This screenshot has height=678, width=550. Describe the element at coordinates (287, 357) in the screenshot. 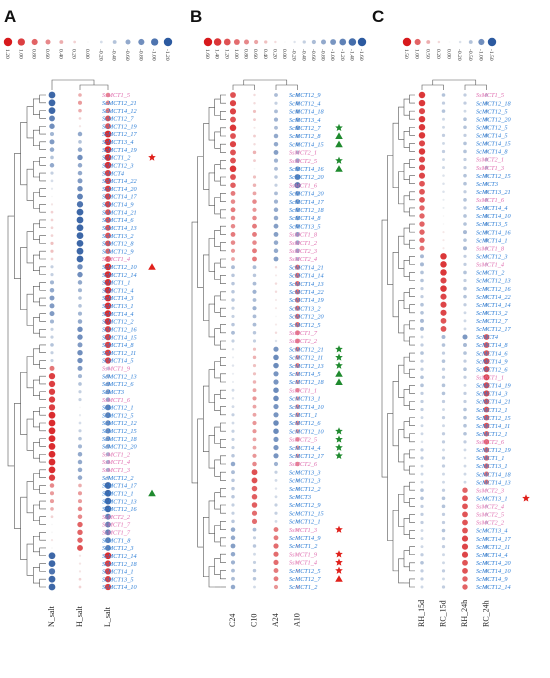

I see `gene-row: ScMCT12_11` at that location.